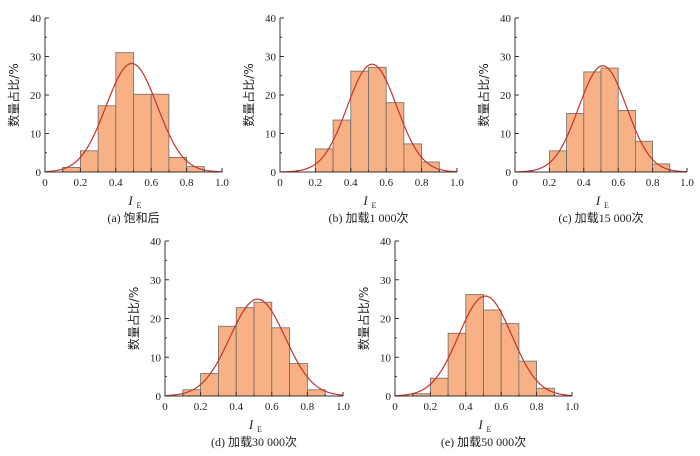  I want to click on panel-caption: (a) 饱和后, so click(133, 217).